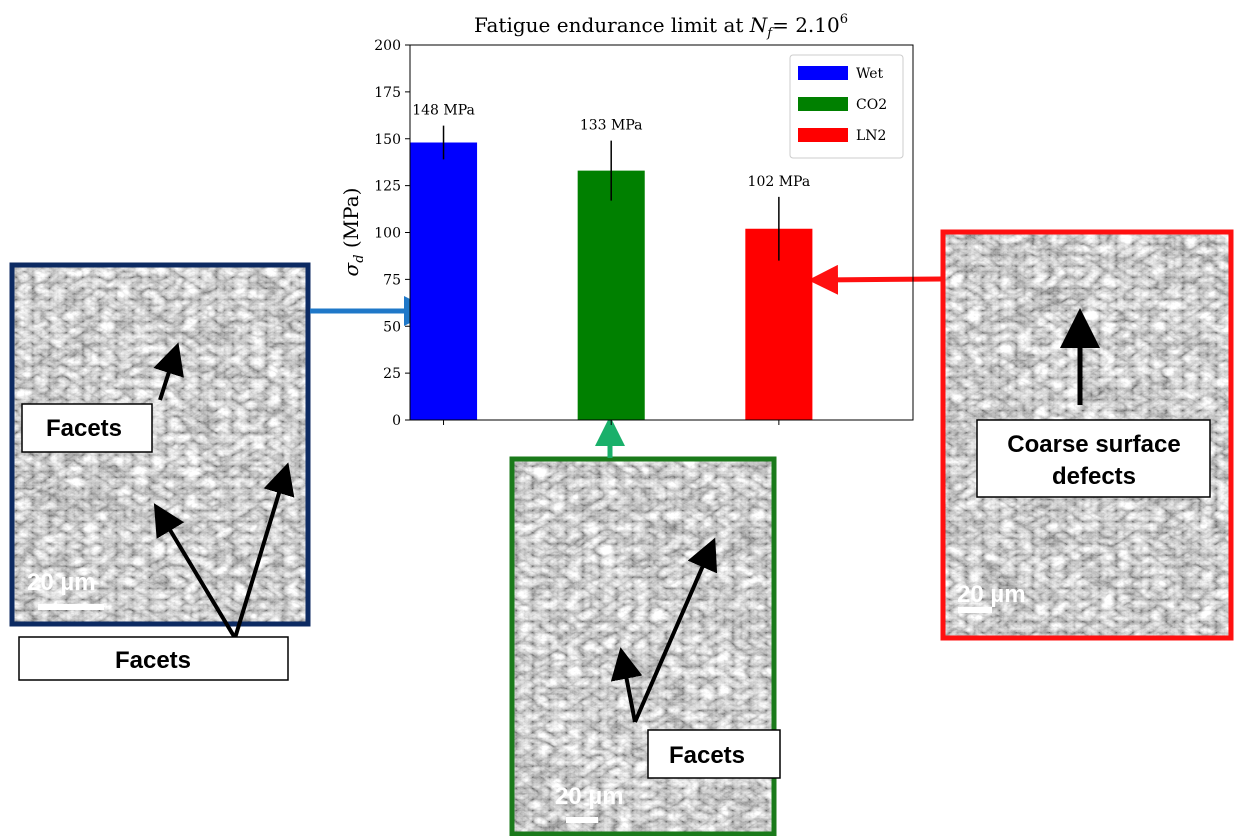 The height and width of the screenshot is (836, 1235). I want to click on y-tick-label: 125, so click(387, 187).